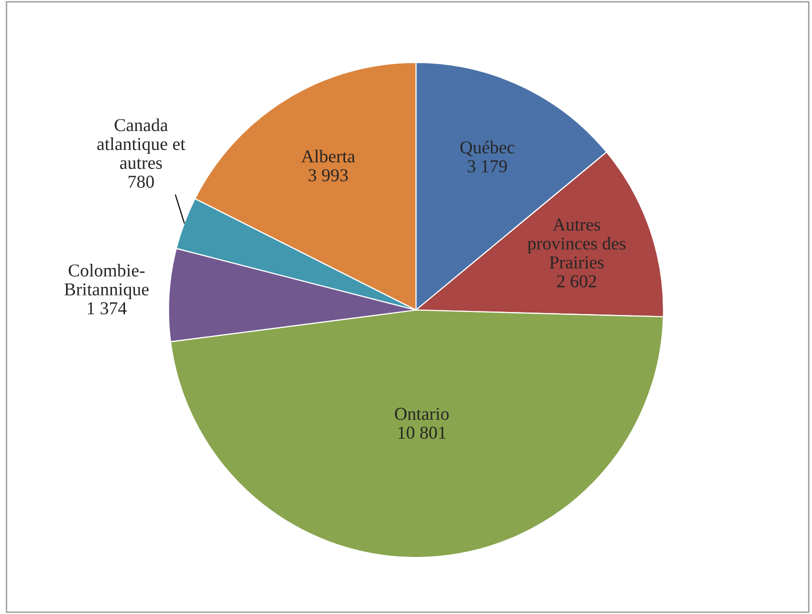 Image resolution: width=812 pixels, height=614 pixels. What do you see at coordinates (141, 143) in the screenshot?
I see `slice-label: Canada atlantique et autres` at bounding box center [141, 143].